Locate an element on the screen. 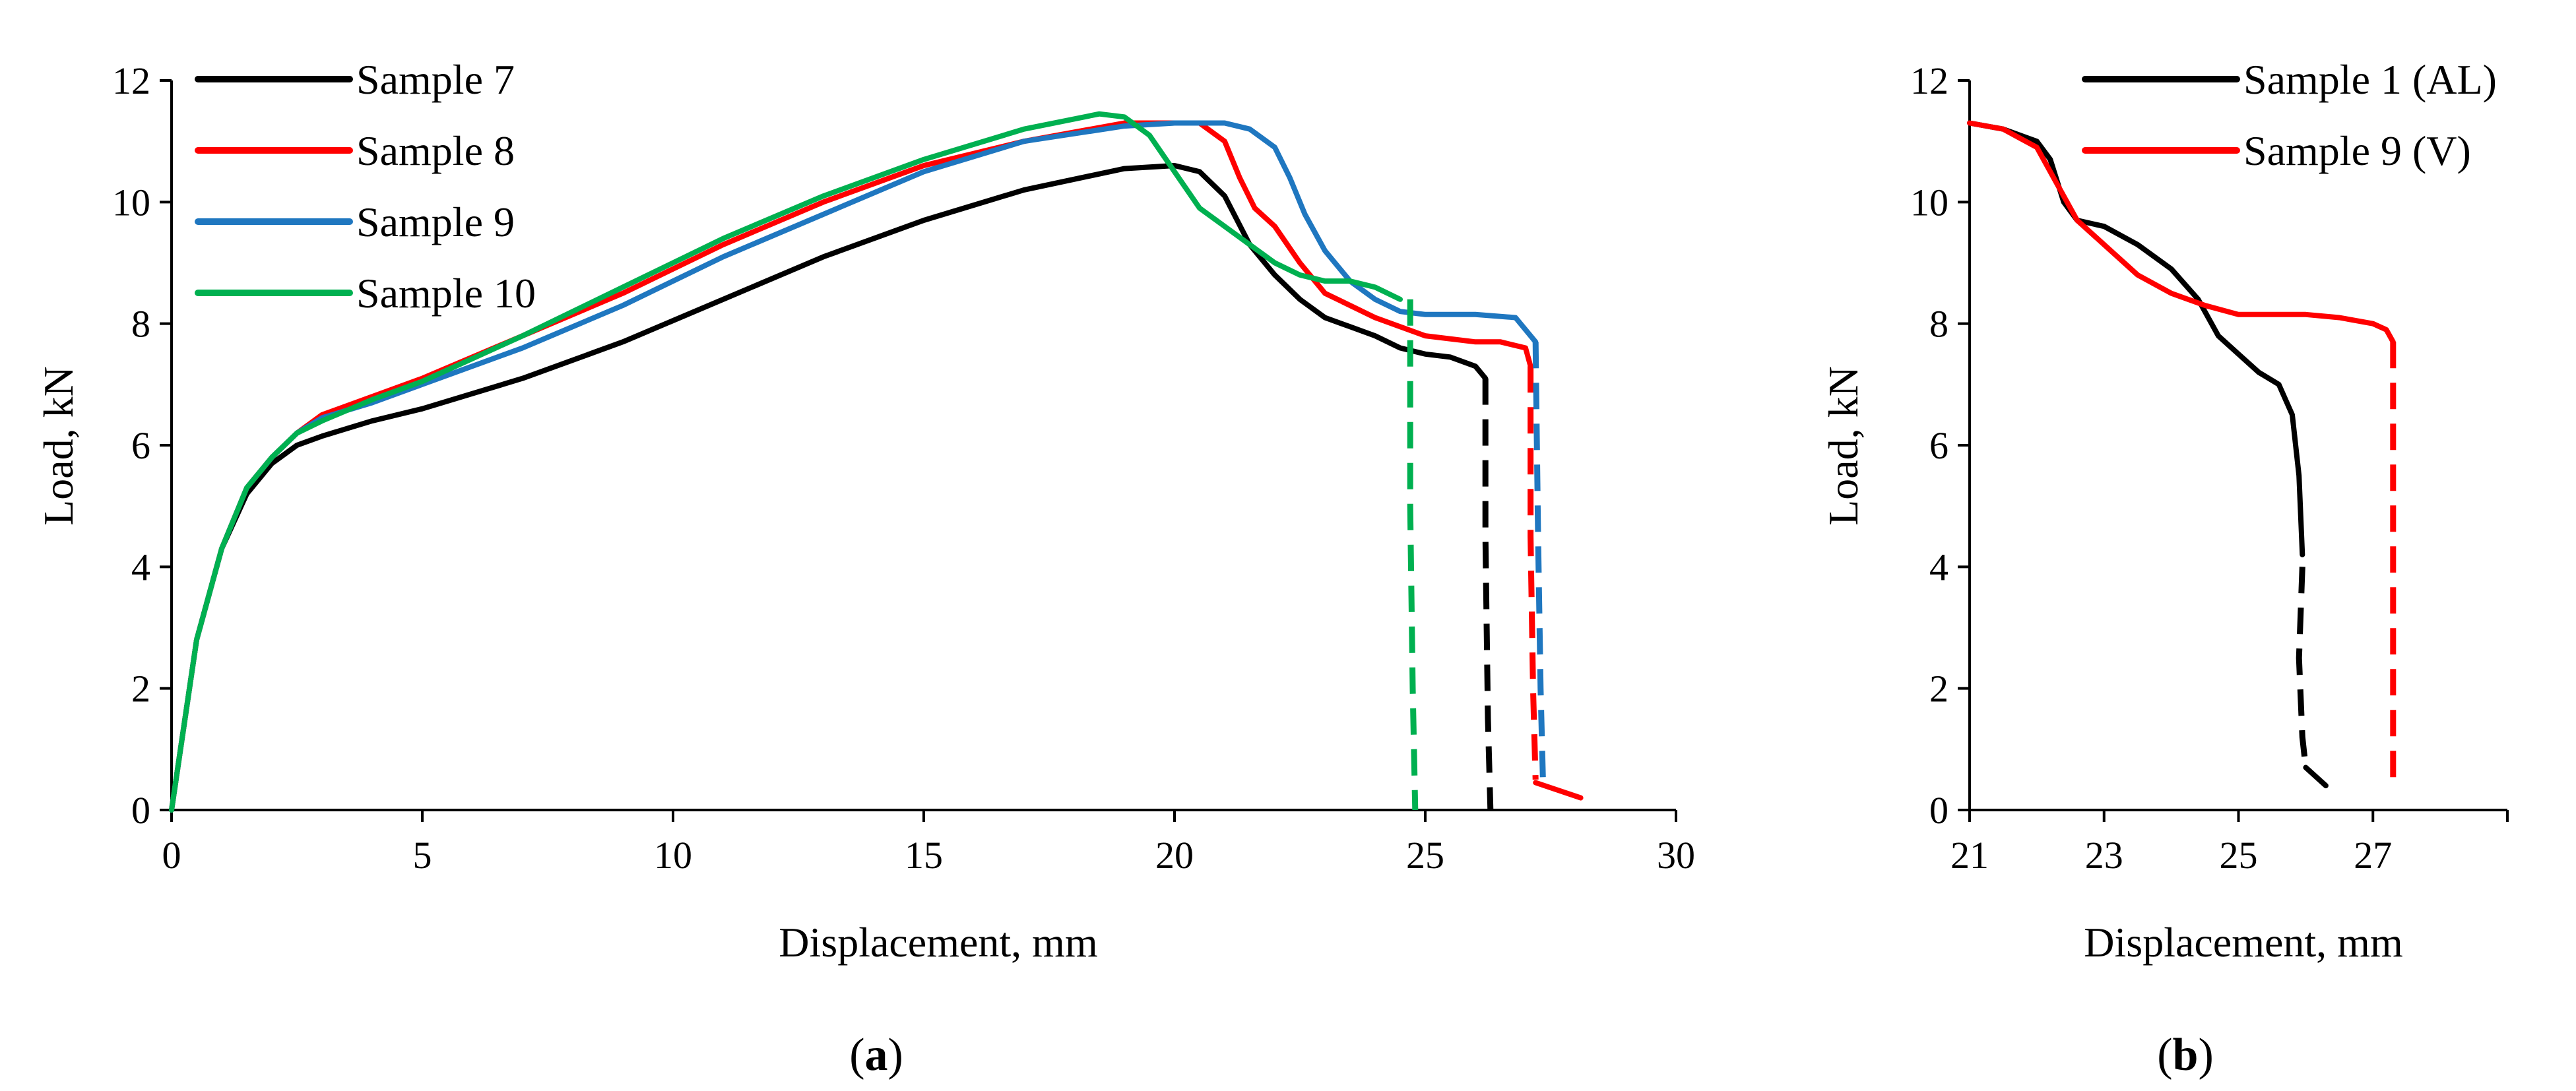 This screenshot has width=2576, height=1091. panel-b-caption-letter: b is located at coordinates (2186, 1055).